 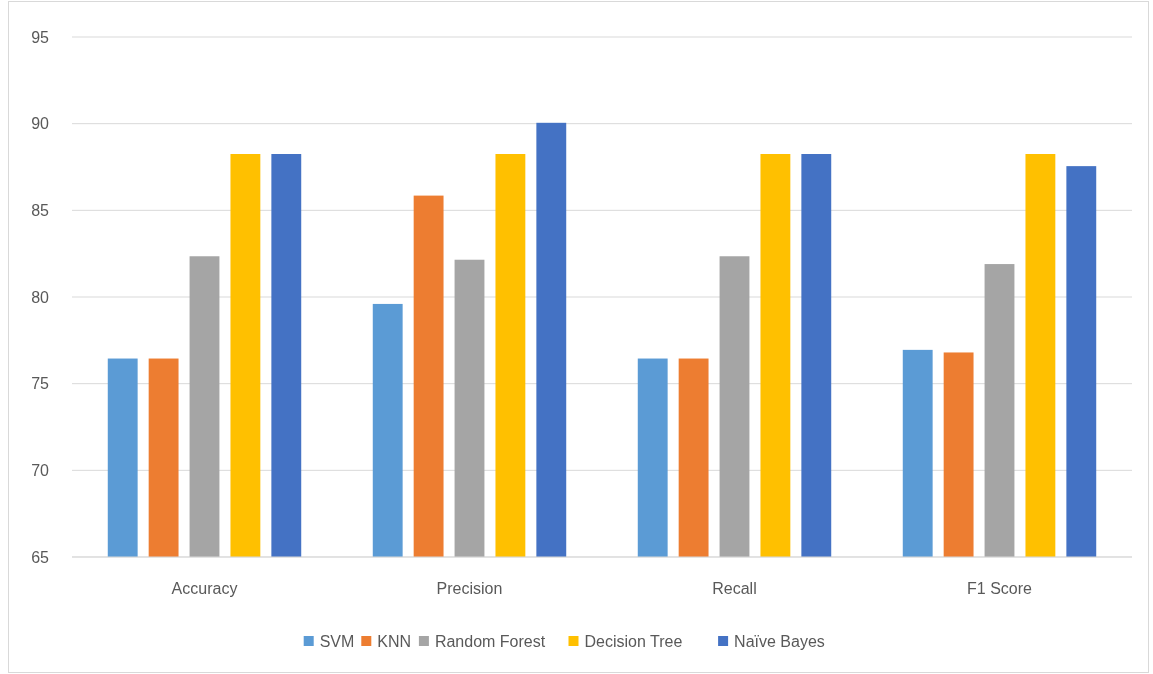 I want to click on legend-label: SVM, so click(x=337, y=641).